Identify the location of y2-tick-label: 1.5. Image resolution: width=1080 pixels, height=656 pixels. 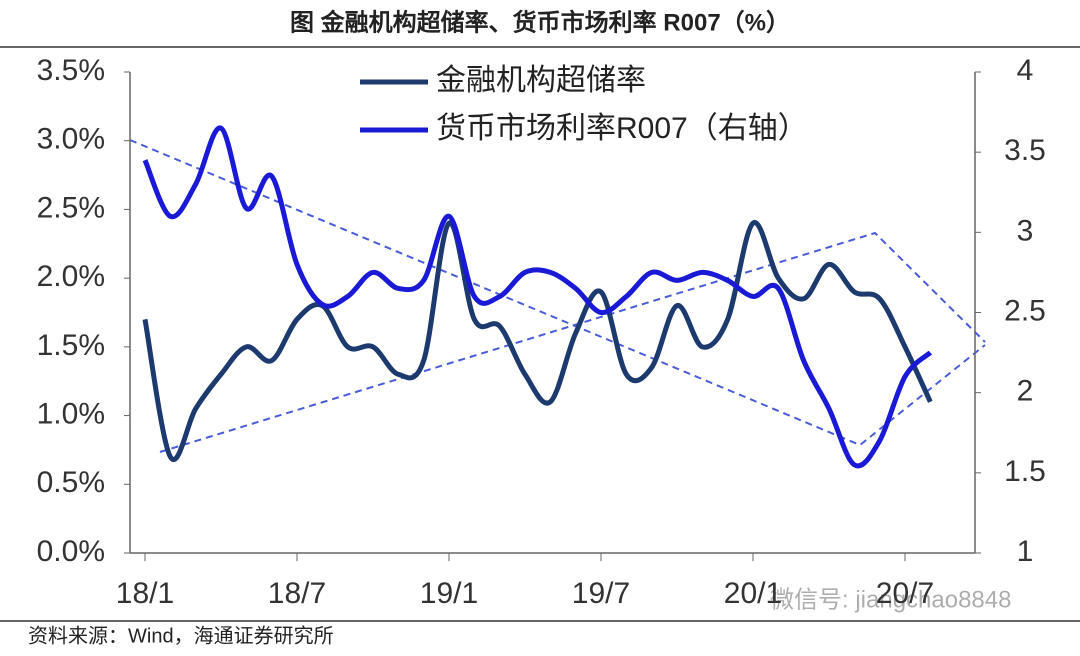
(1025, 471).